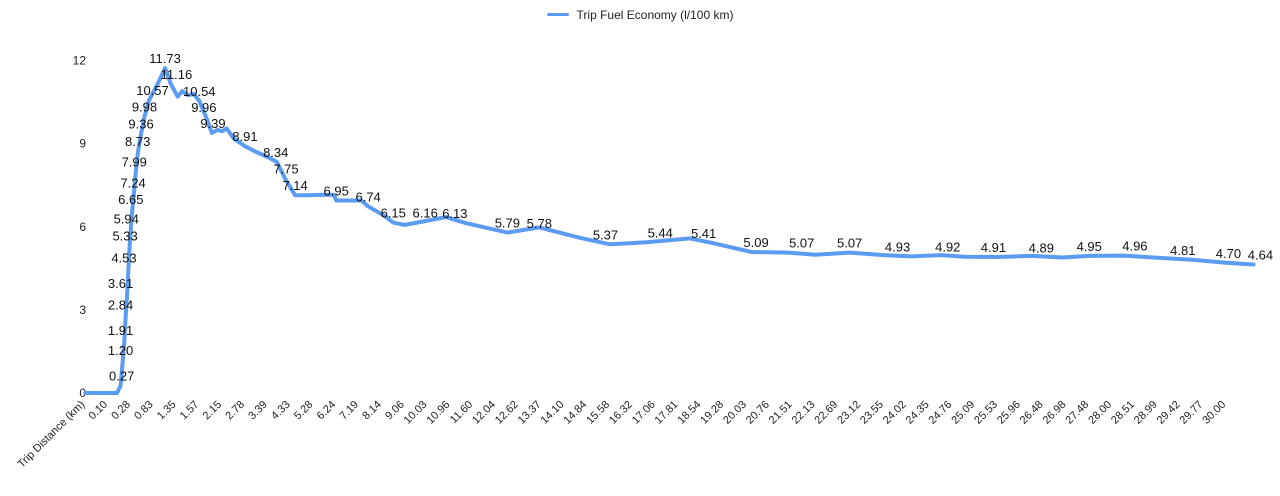  Describe the element at coordinates (120, 304) in the screenshot. I see `data-label: 2.84` at that location.